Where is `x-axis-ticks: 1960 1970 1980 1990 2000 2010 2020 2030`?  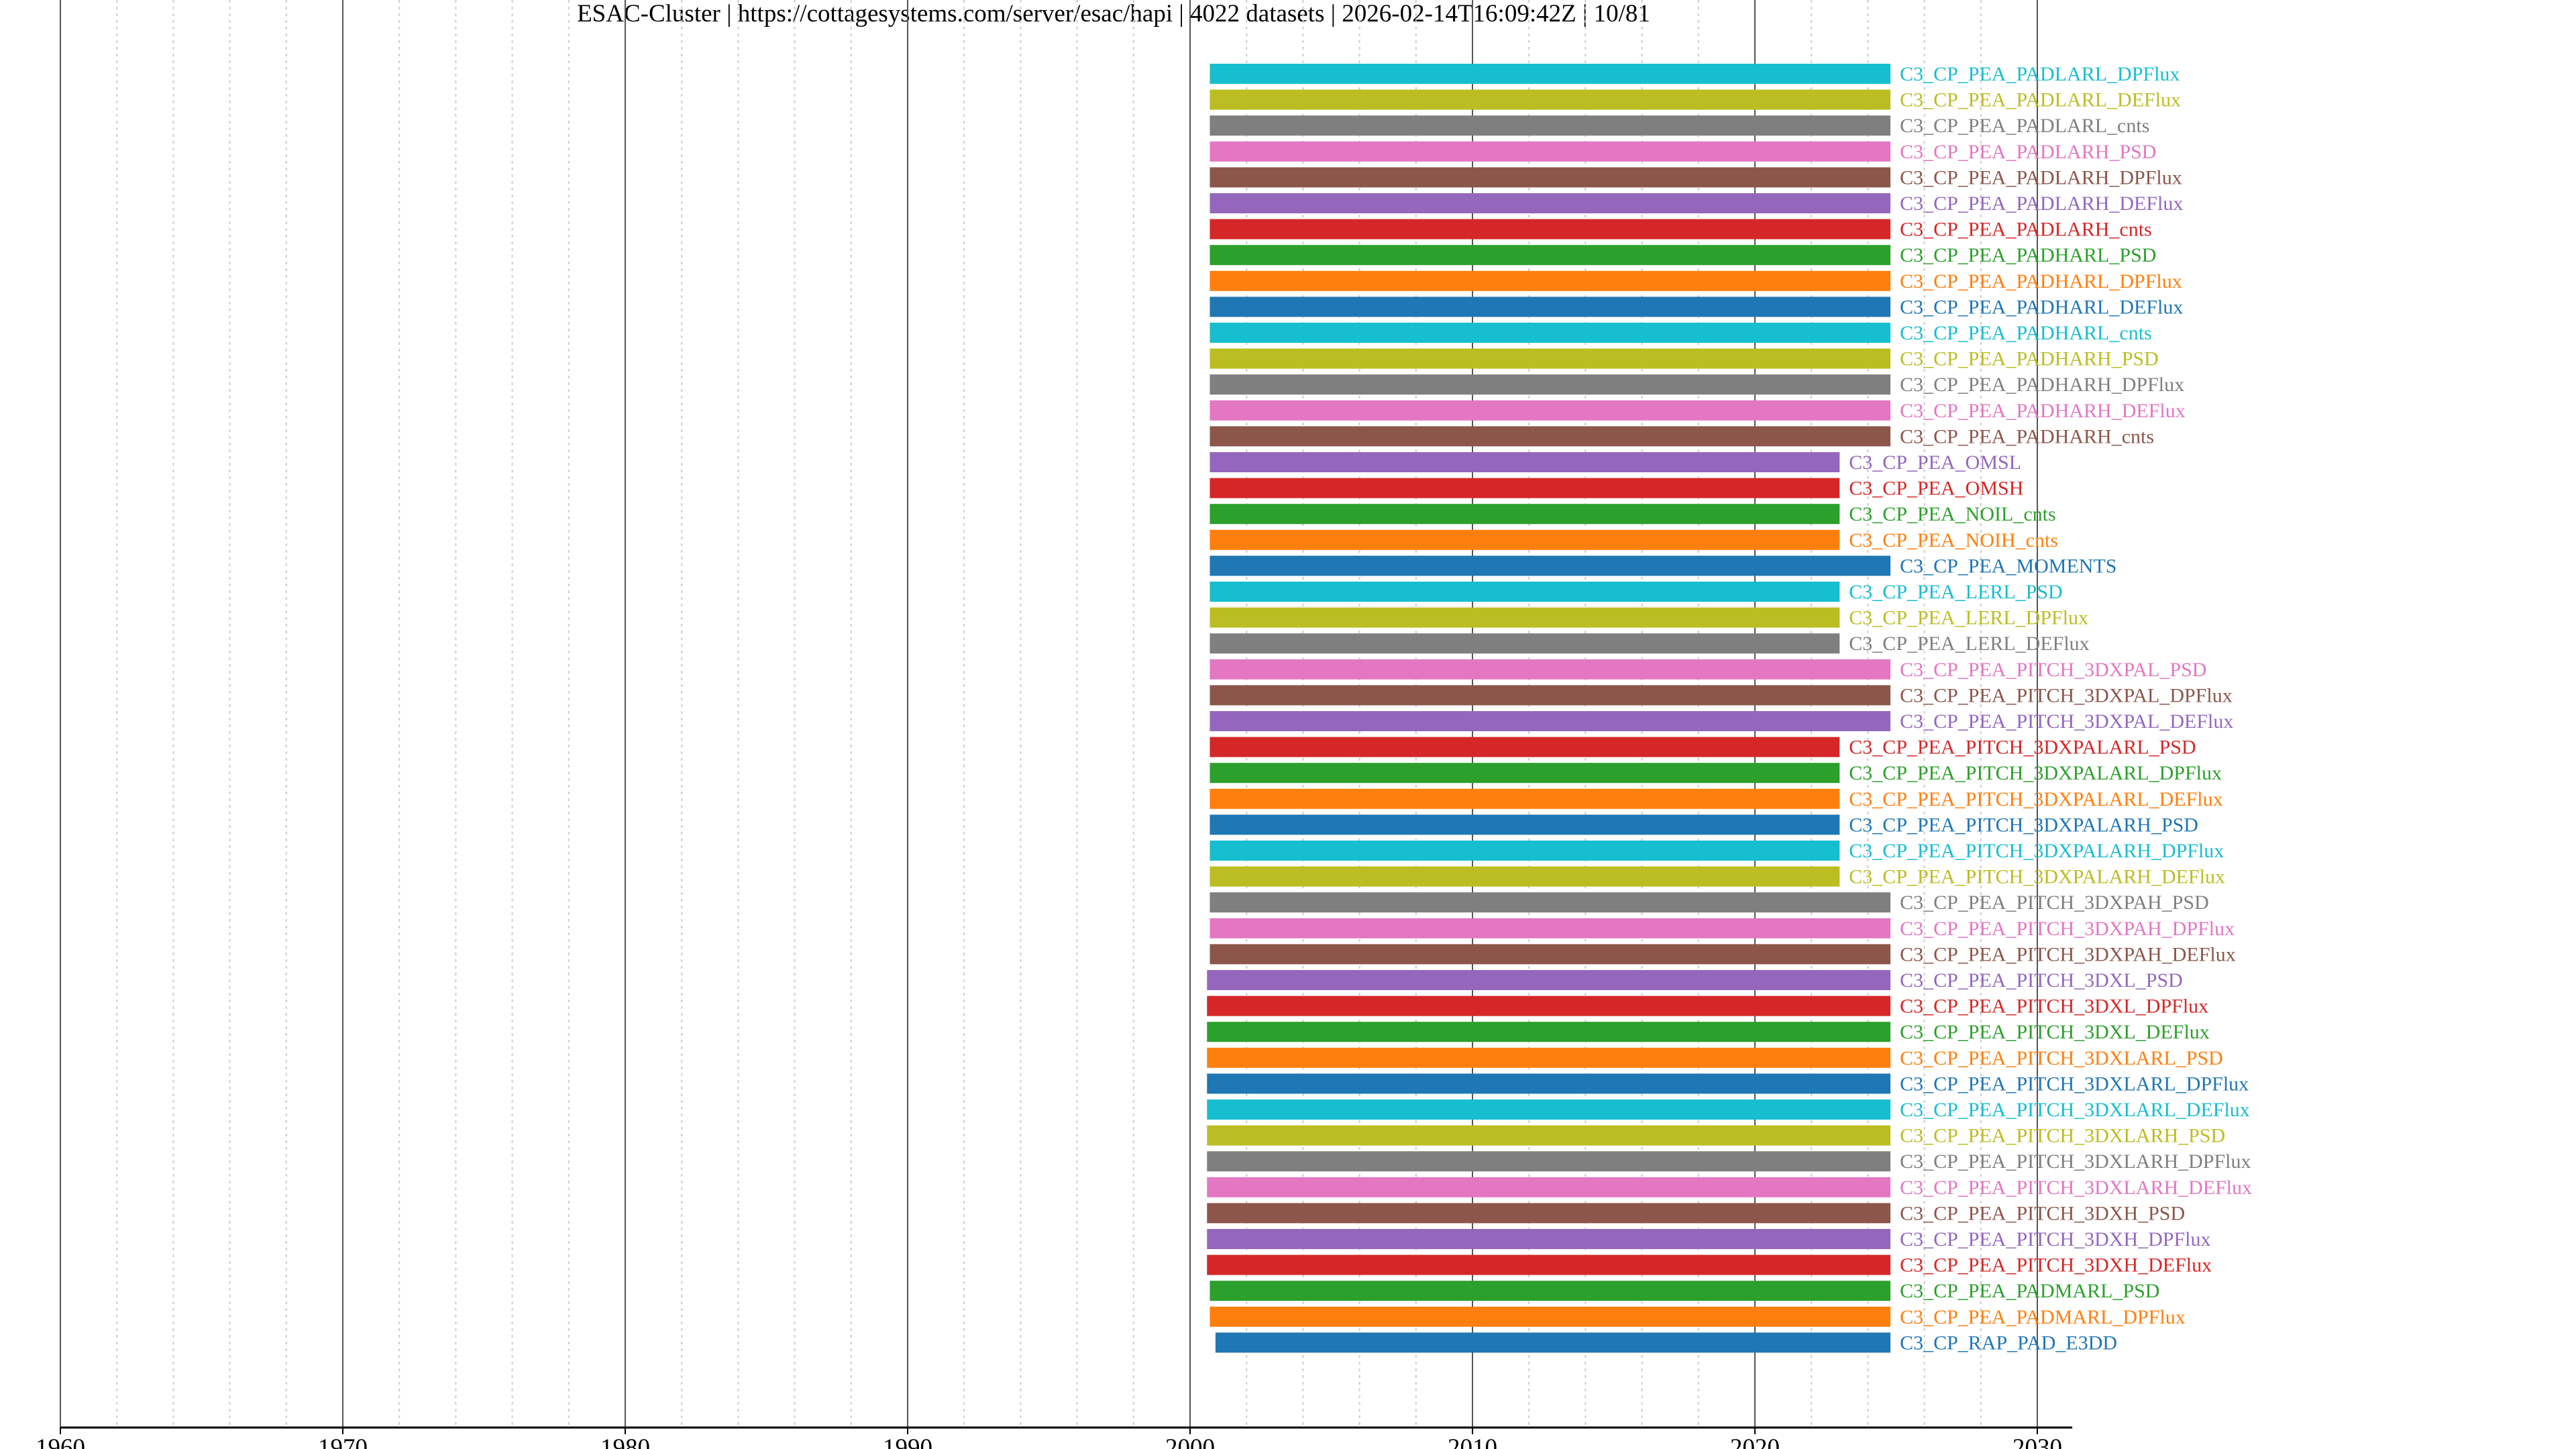
x-axis-ticks: 1960 1970 1980 1990 2000 2010 2020 2030 is located at coordinates (1049, 1438).